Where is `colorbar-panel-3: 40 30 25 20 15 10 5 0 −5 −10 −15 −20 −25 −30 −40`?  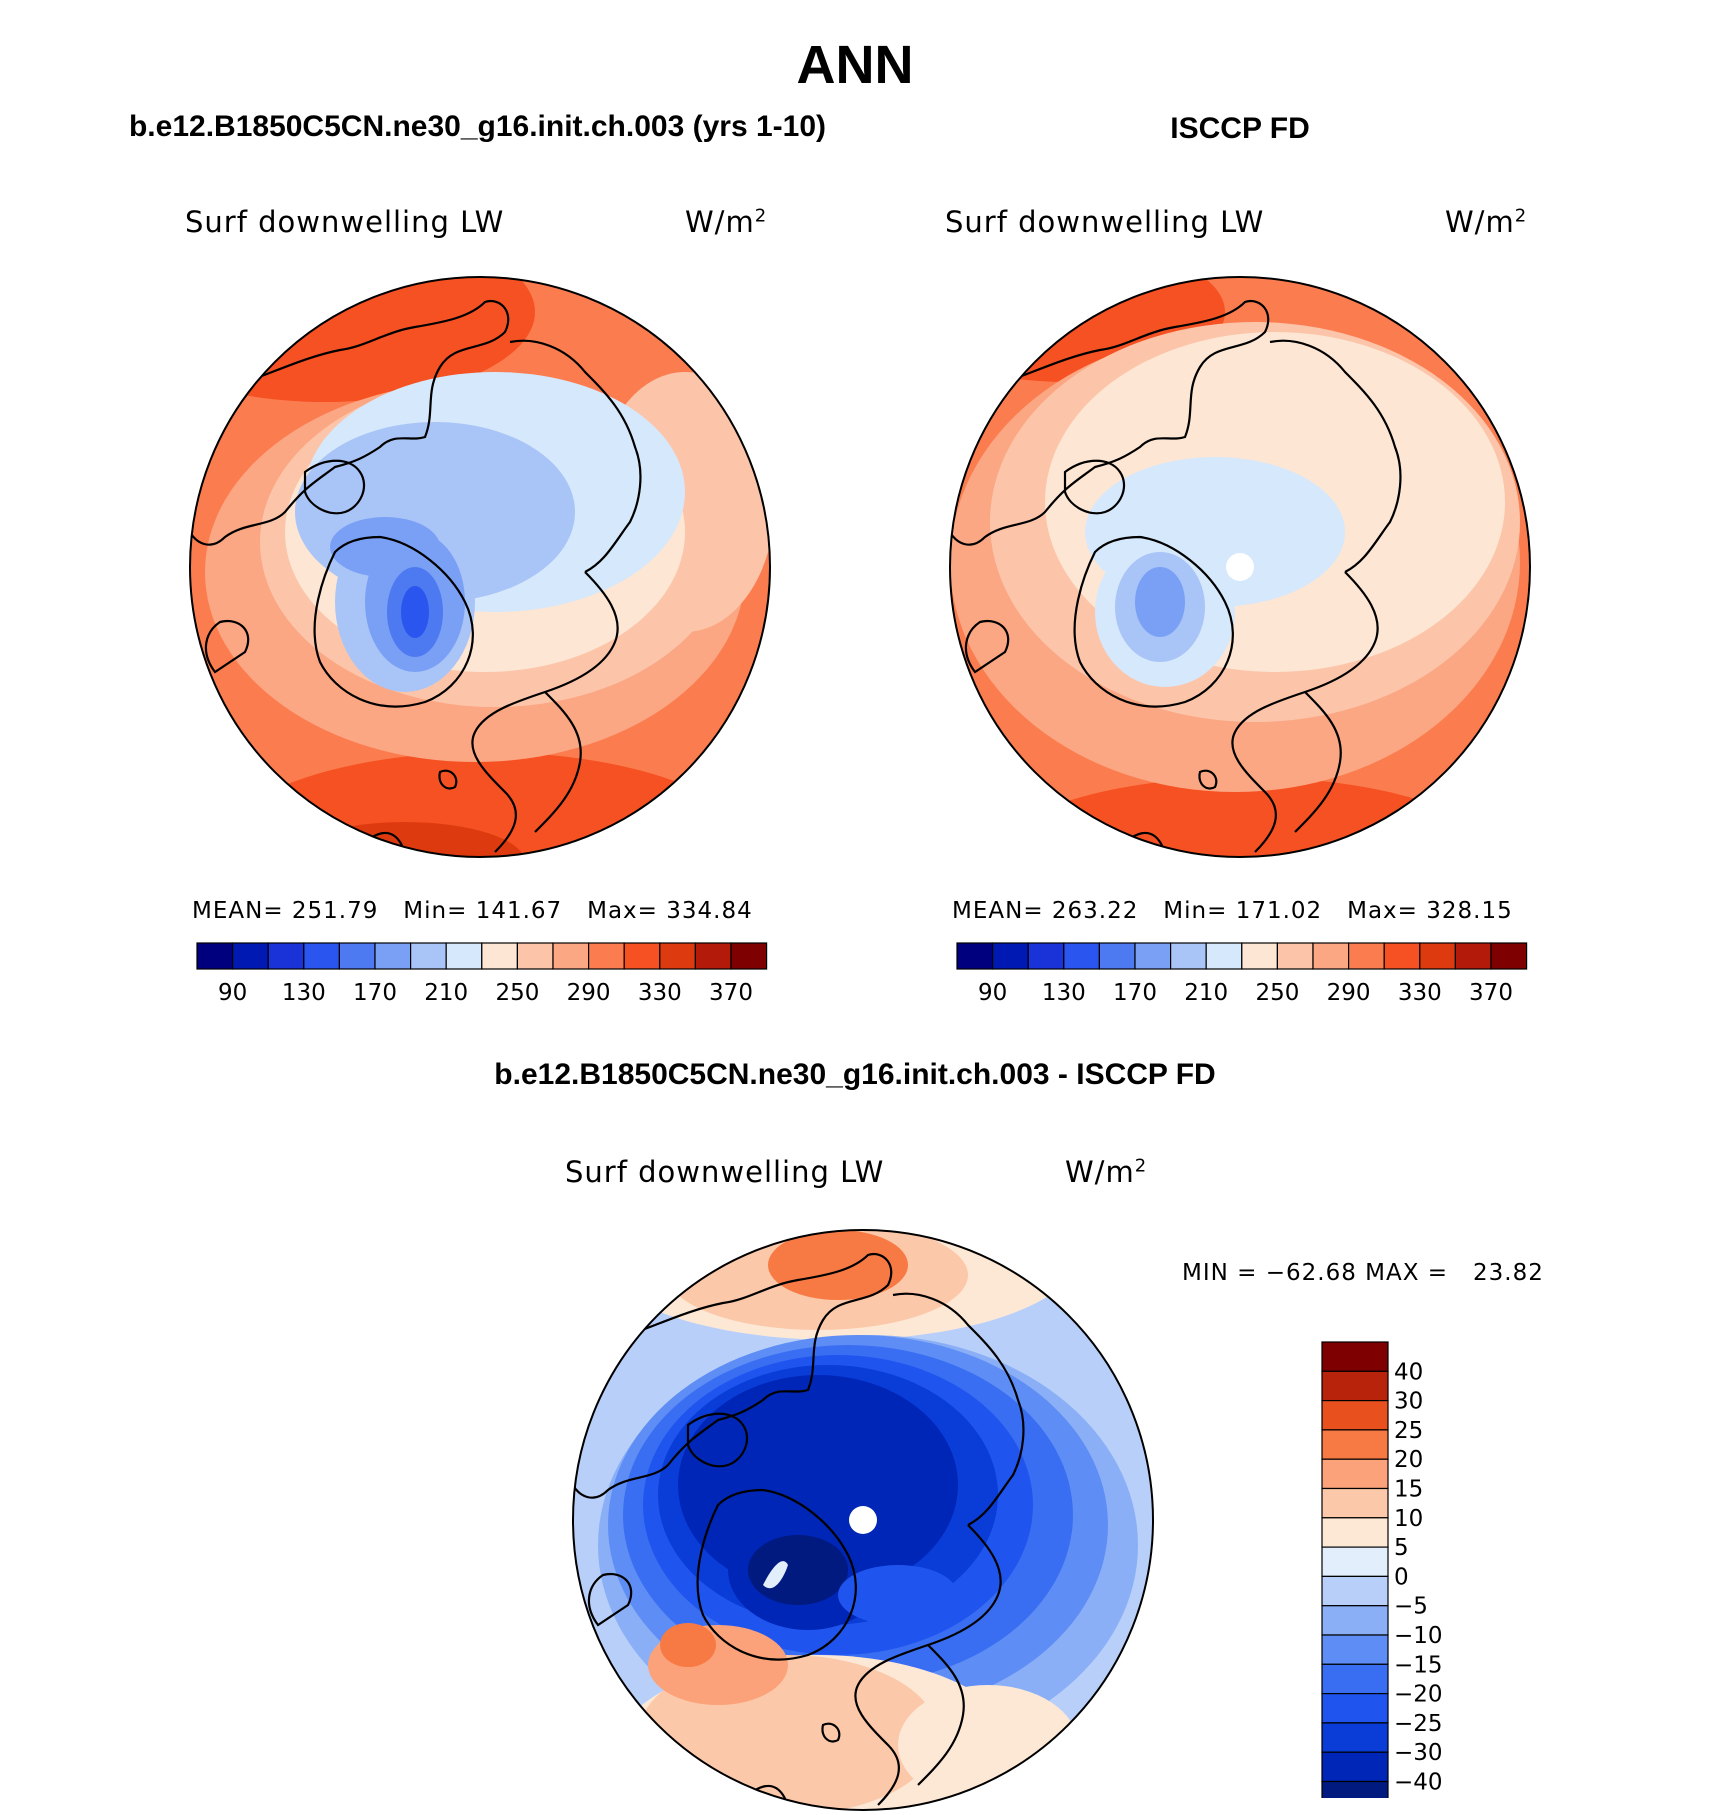
colorbar-panel-3: 40 30 25 20 15 10 5 0 −5 −10 −15 −20 −25 −30 −40 is located at coordinates (1382, 1569).